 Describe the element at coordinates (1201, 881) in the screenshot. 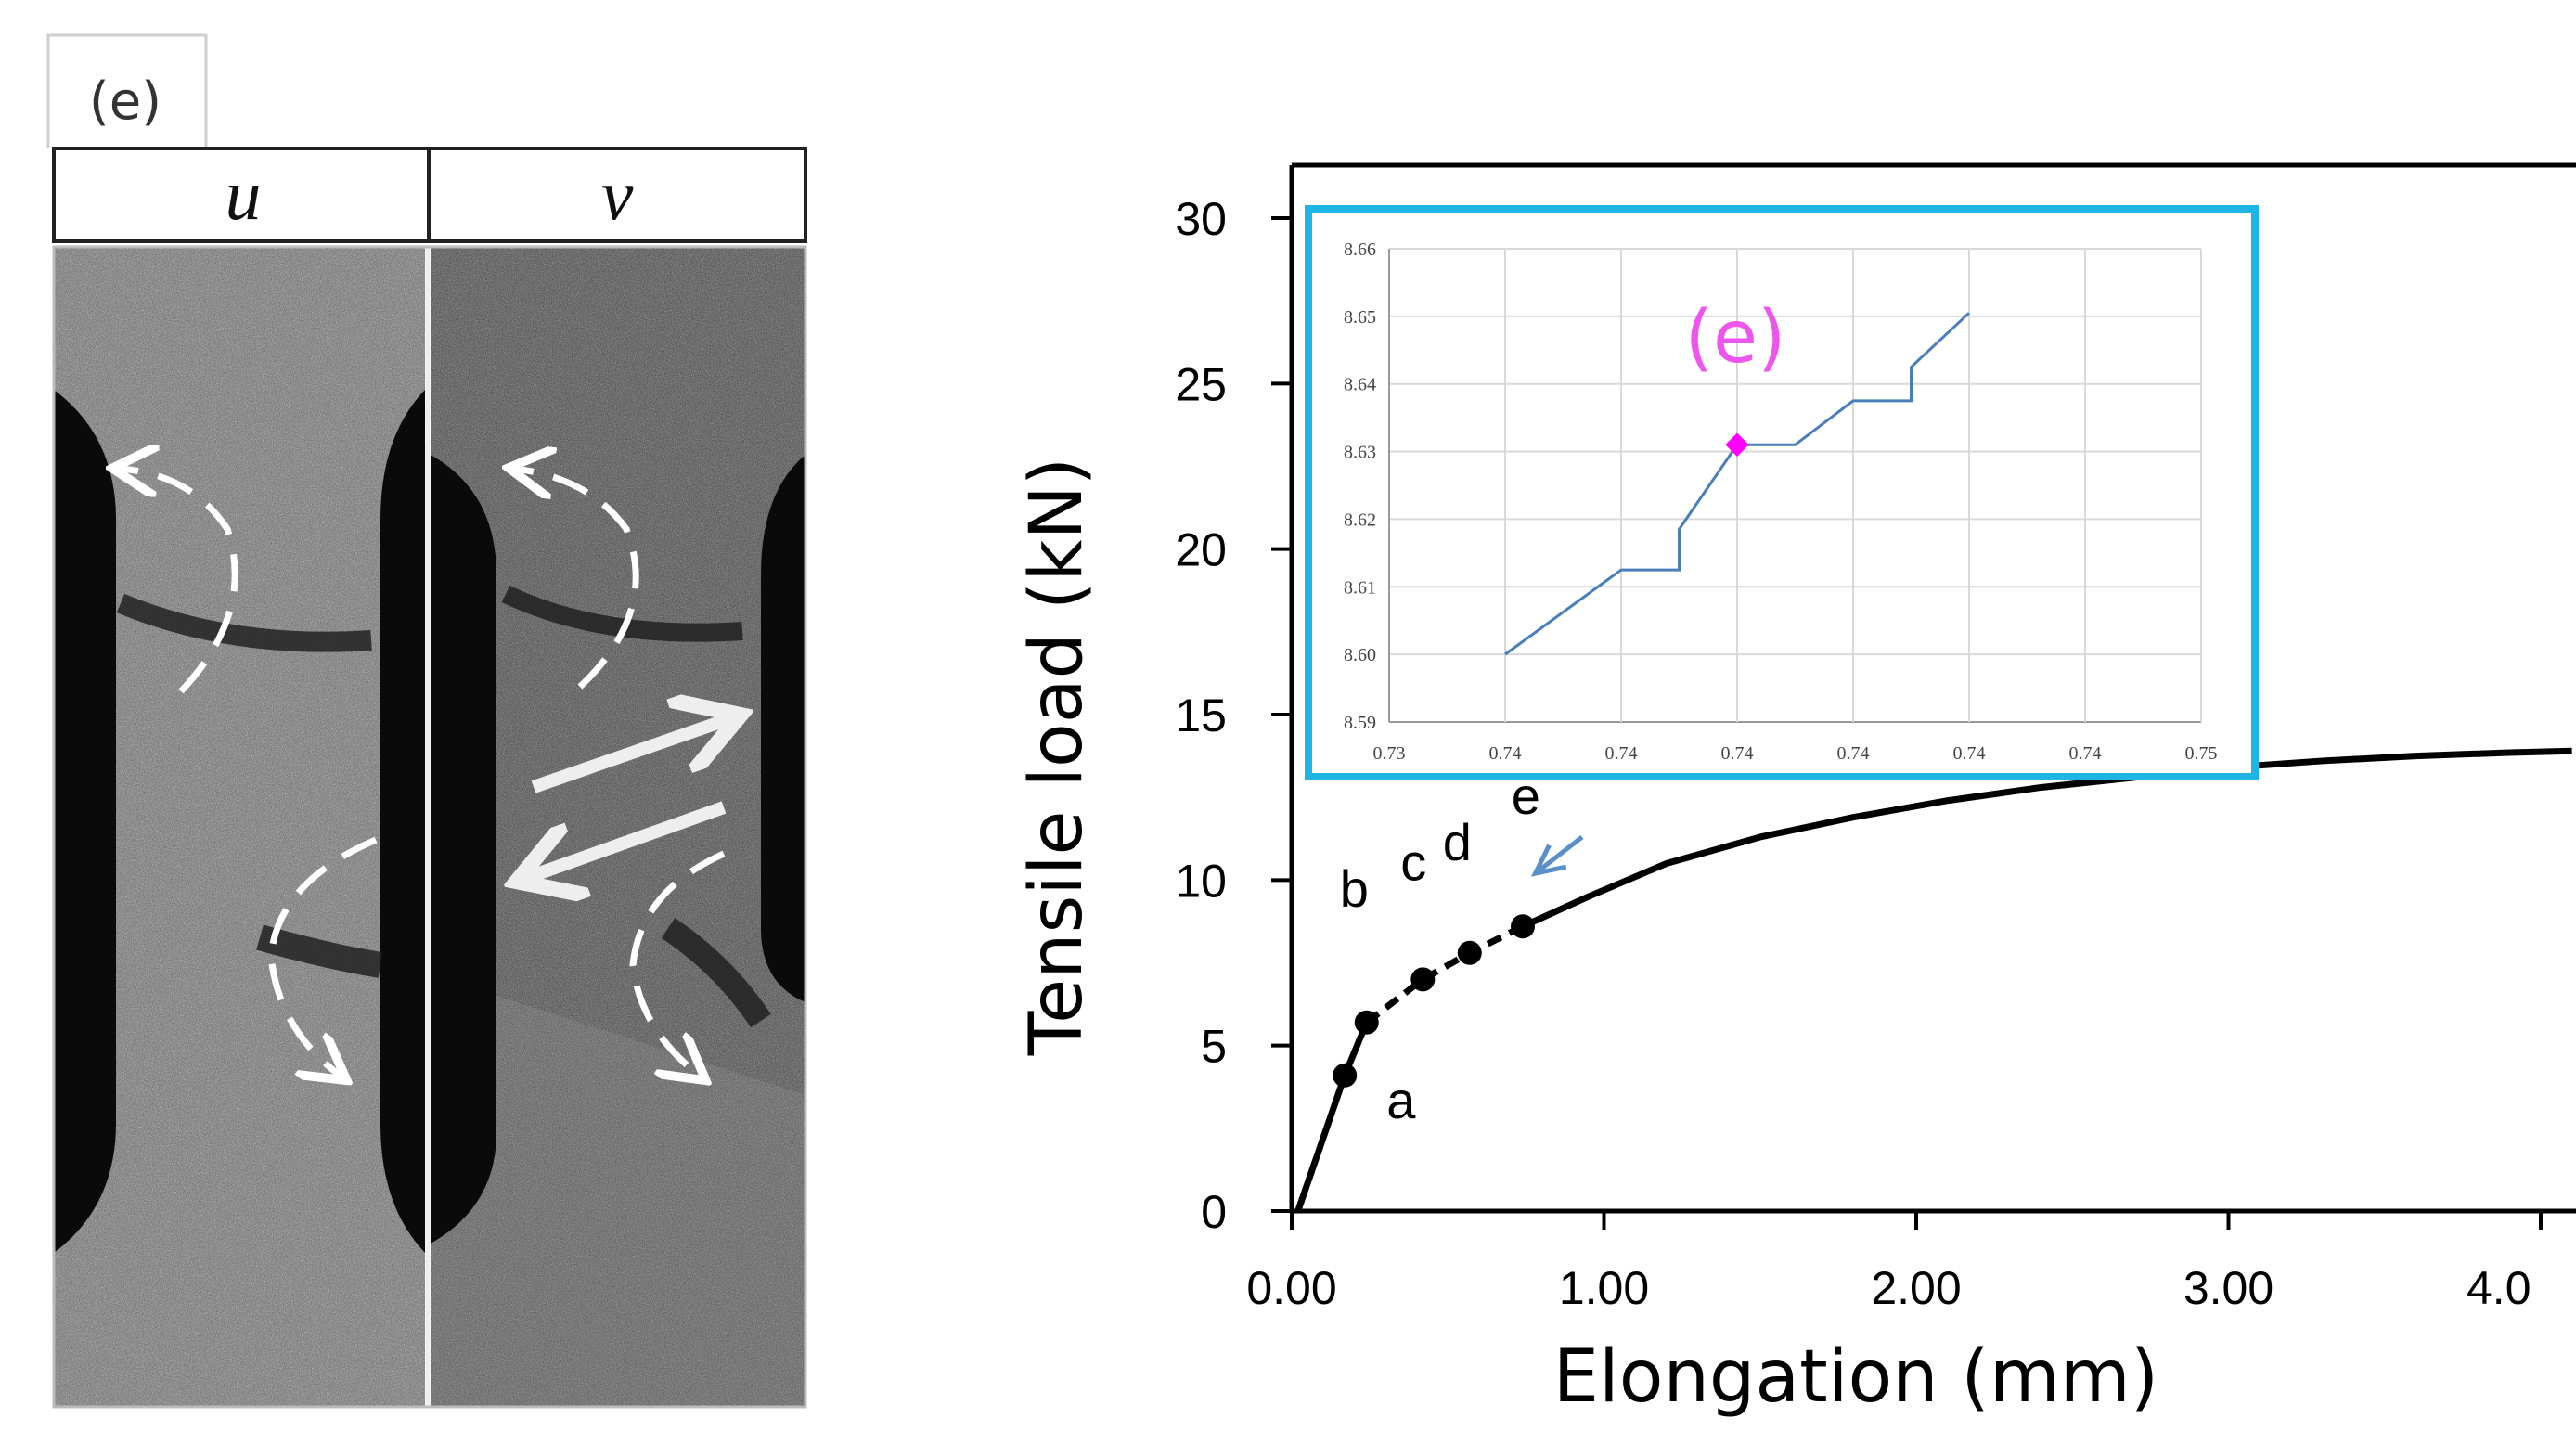

I see `y-tick-label: 10` at that location.